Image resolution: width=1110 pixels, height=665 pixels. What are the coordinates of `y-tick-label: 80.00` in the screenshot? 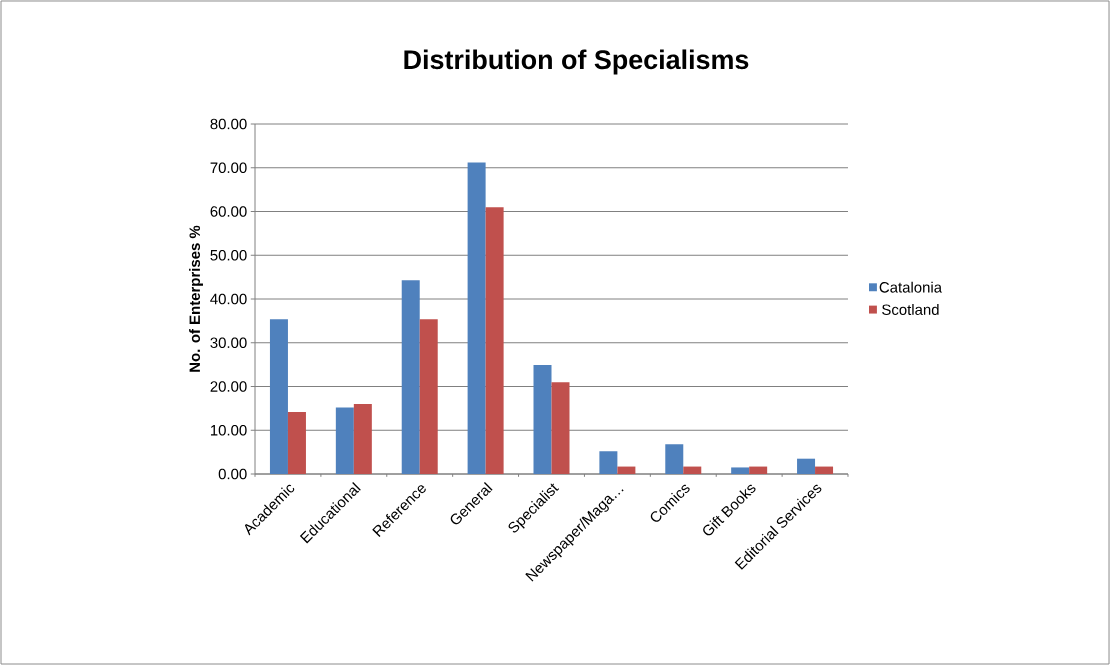 It's located at (228, 124).